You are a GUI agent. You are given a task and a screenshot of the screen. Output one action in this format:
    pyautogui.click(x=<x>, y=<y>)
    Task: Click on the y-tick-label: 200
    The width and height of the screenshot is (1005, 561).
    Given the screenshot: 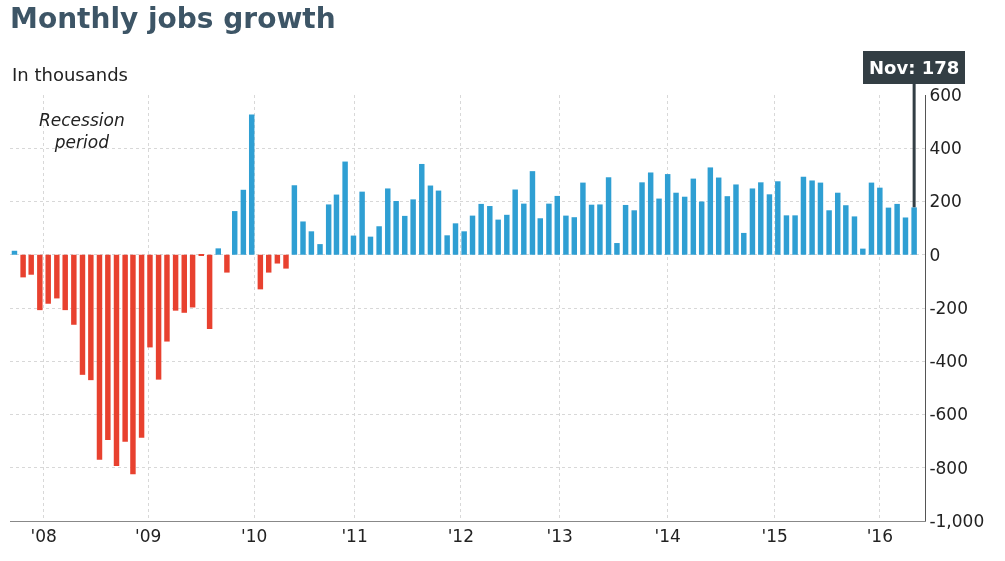 What is the action you would take?
    pyautogui.click(x=945, y=201)
    